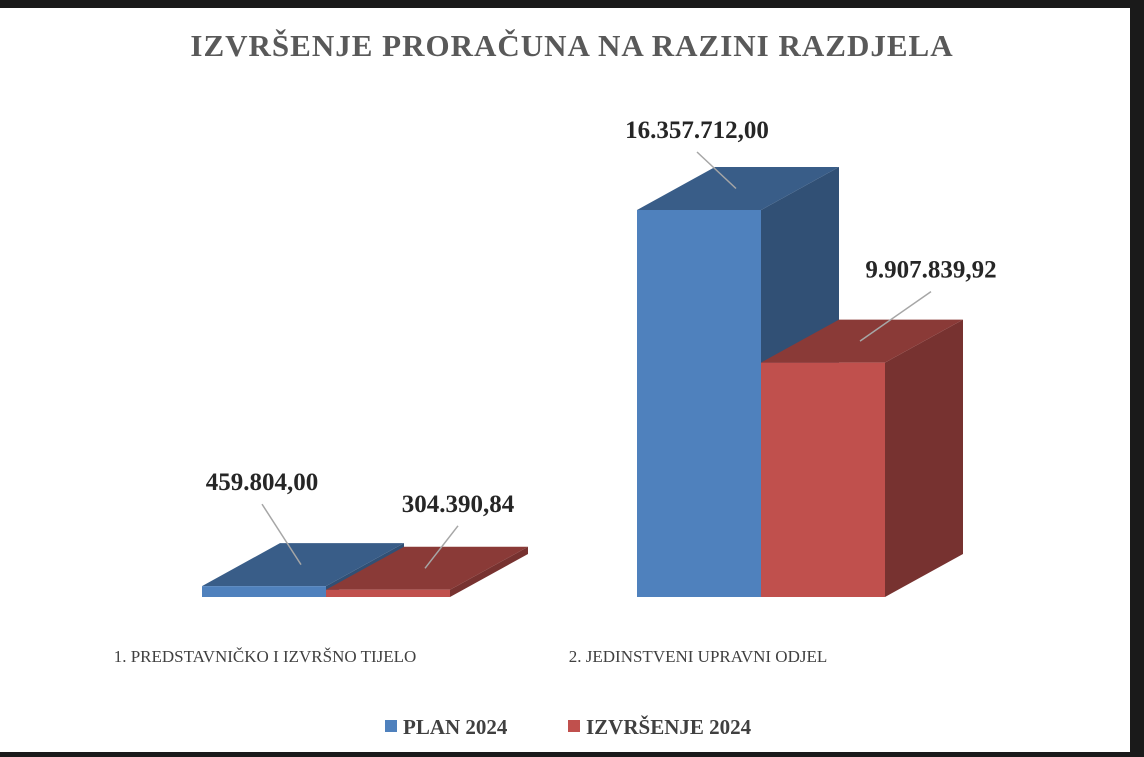 Image resolution: width=1144 pixels, height=757 pixels. Describe the element at coordinates (698, 656) in the screenshot. I see `x-tick-label: 2. JEDINSTVENI UPRAVNI ODJEL` at that location.